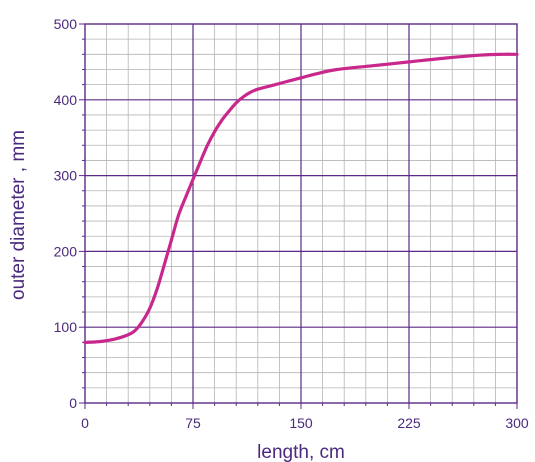  What do you see at coordinates (301, 423) in the screenshot?
I see `x-tick-label: 150` at bounding box center [301, 423].